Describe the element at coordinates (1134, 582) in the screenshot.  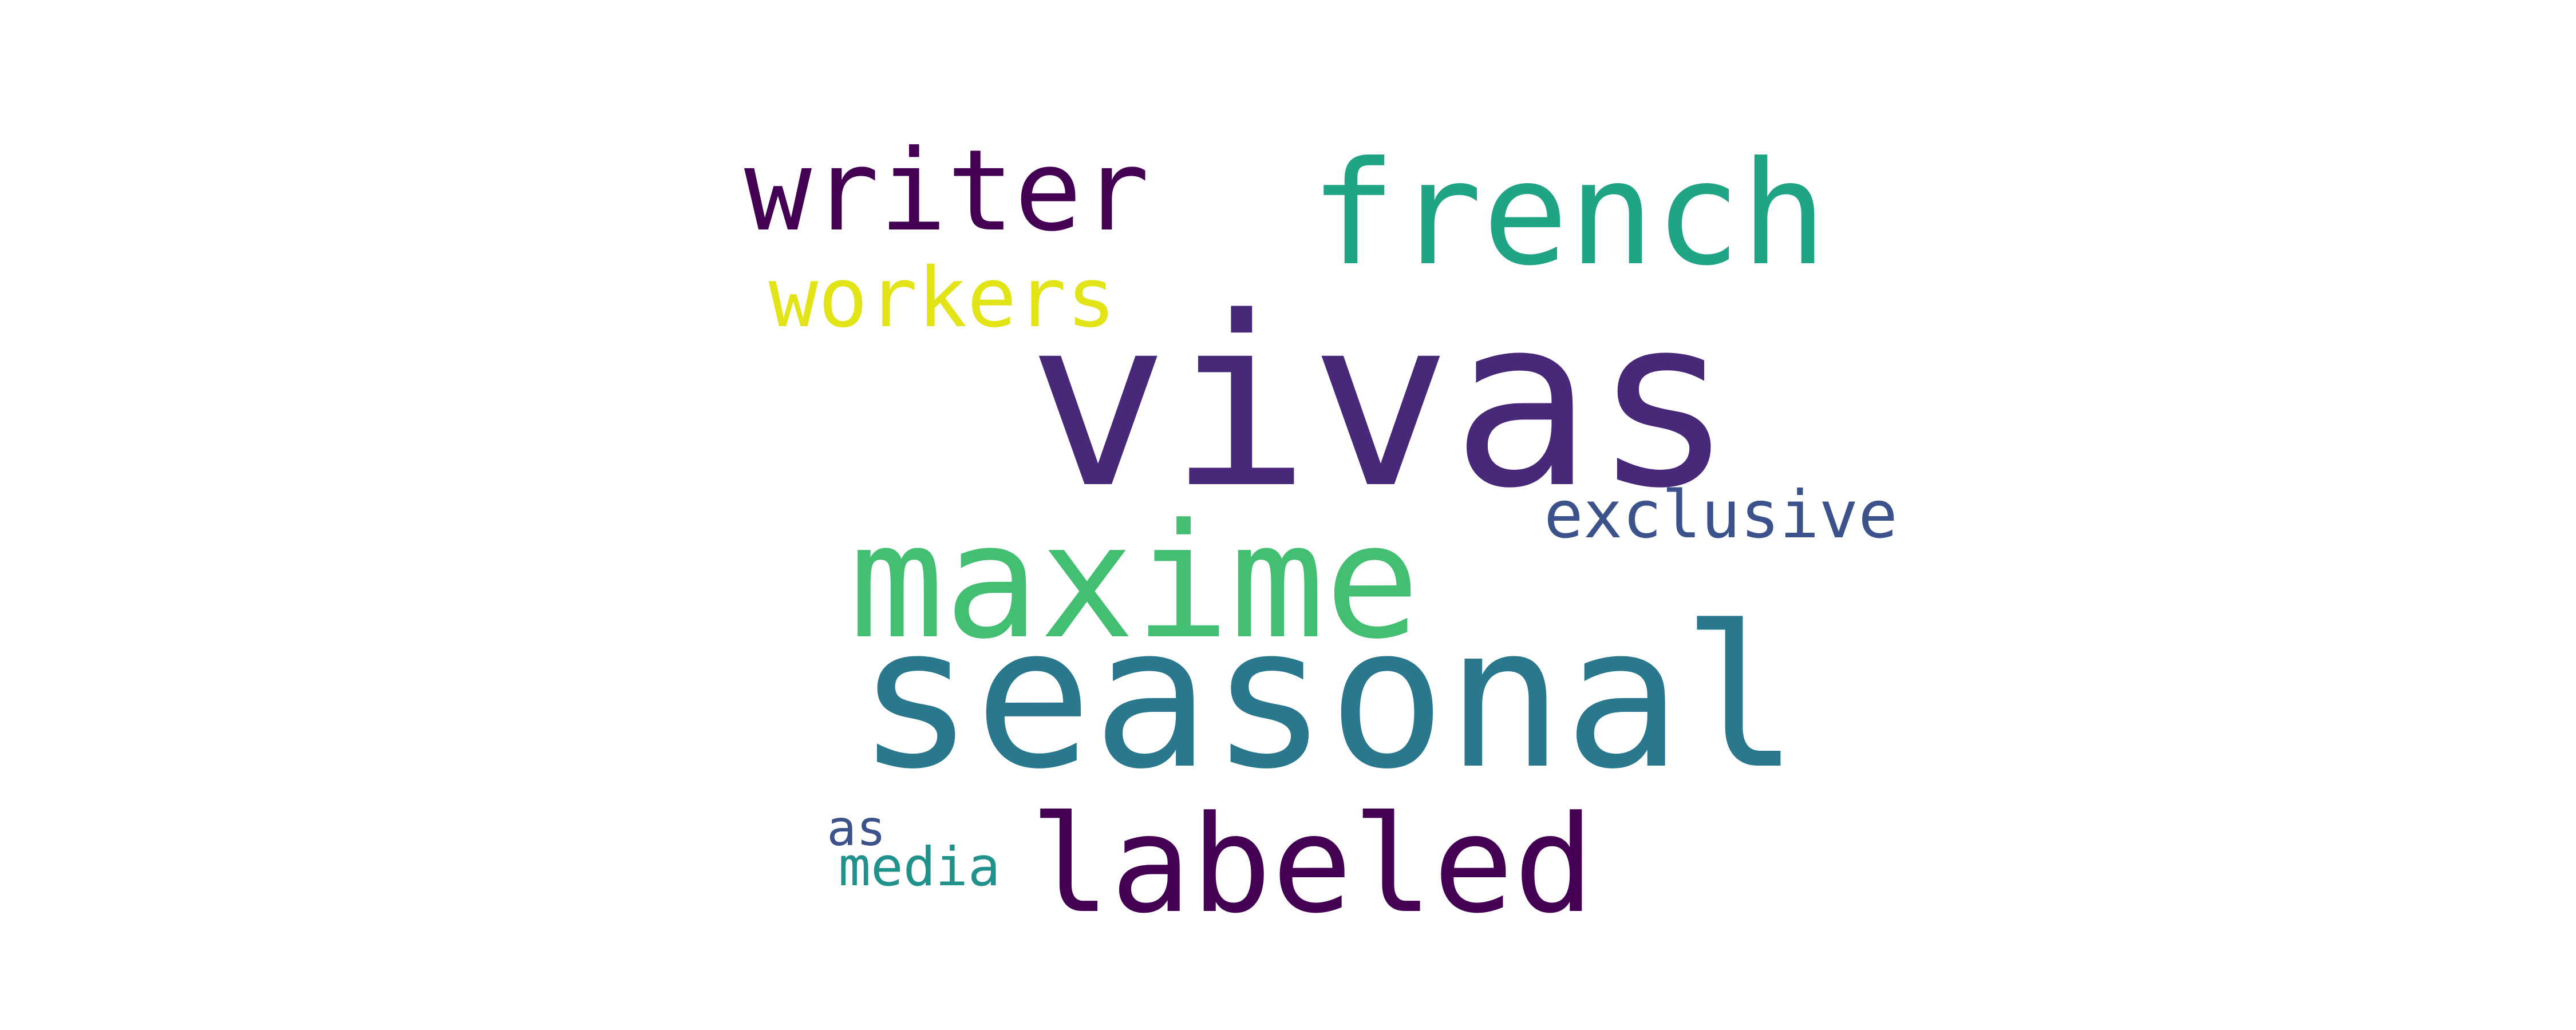
I see `word-maxime: maxime` at that location.